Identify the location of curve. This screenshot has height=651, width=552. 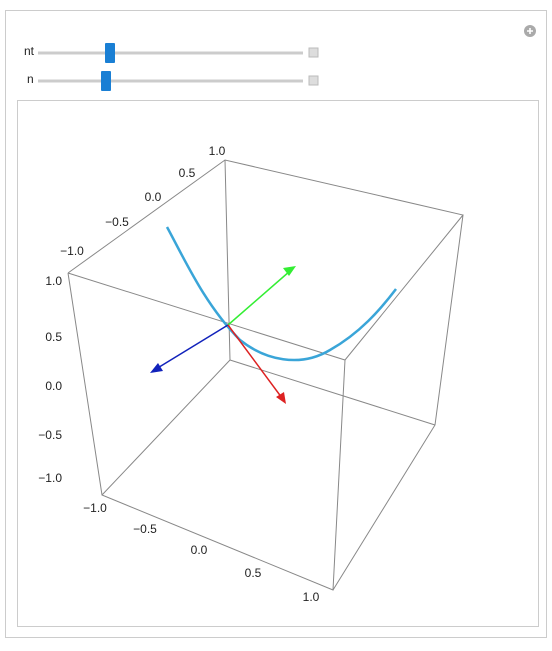
(281, 294).